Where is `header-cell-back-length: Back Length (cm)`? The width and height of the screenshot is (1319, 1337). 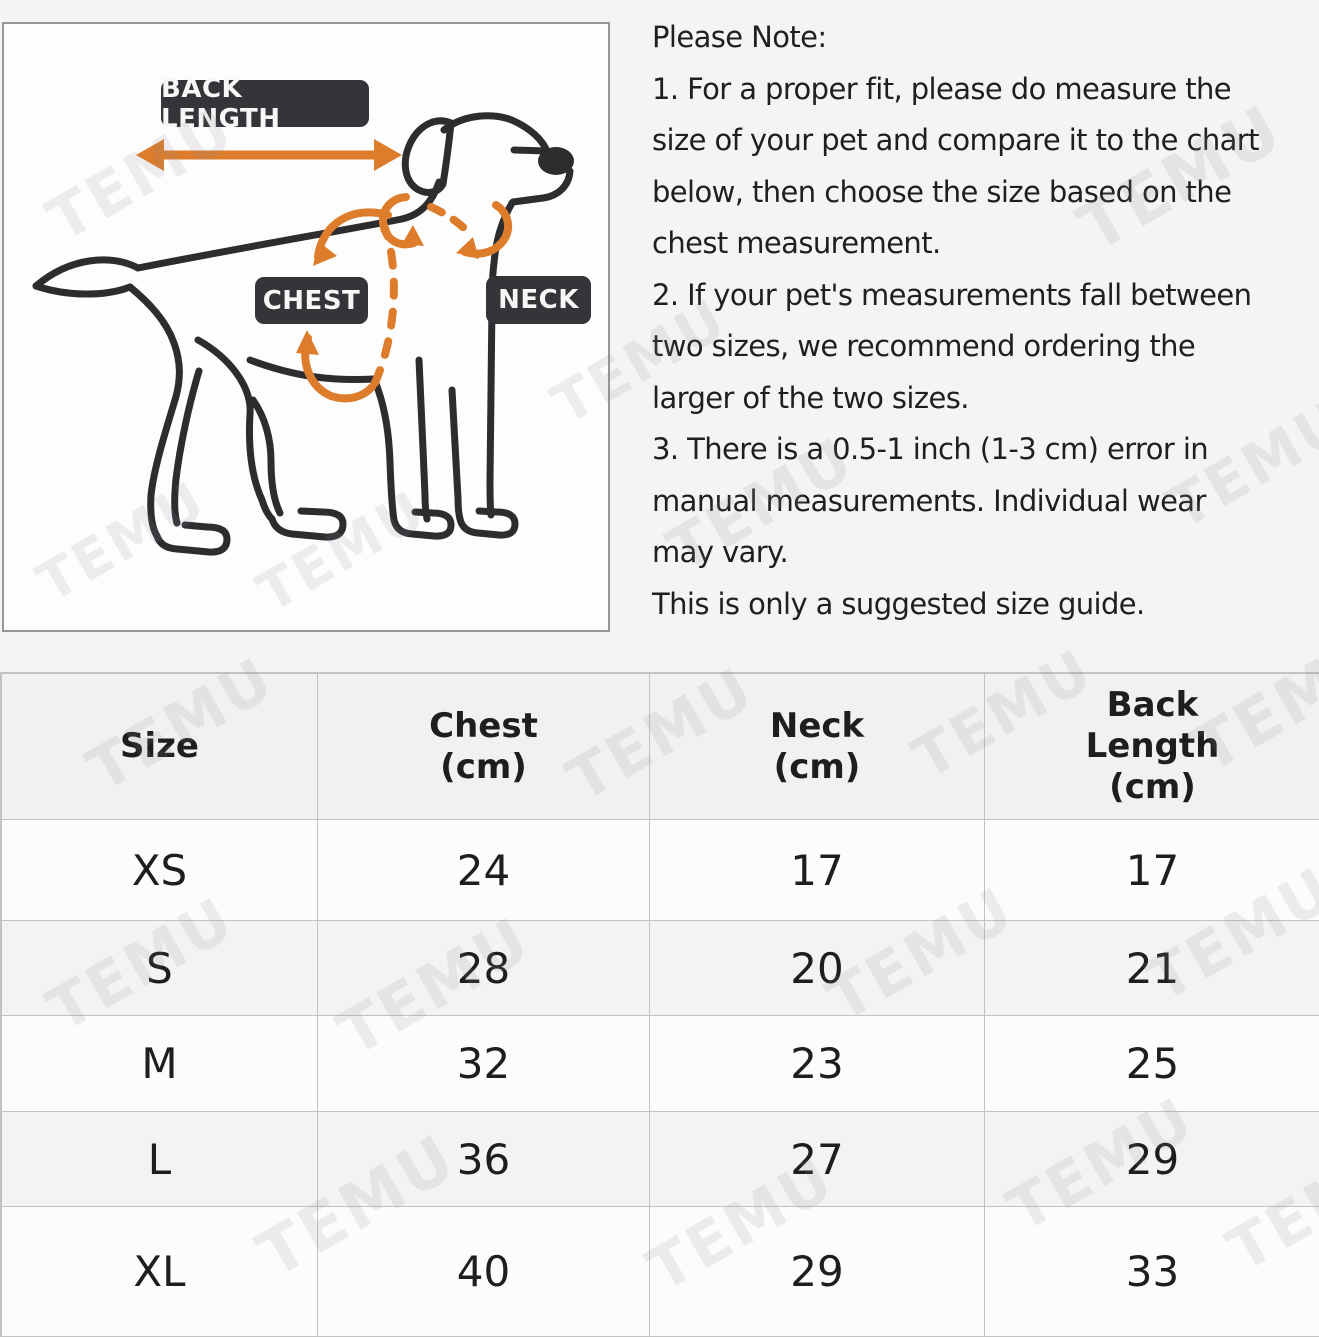 header-cell-back-length: Back Length (cm) is located at coordinates (1152, 747).